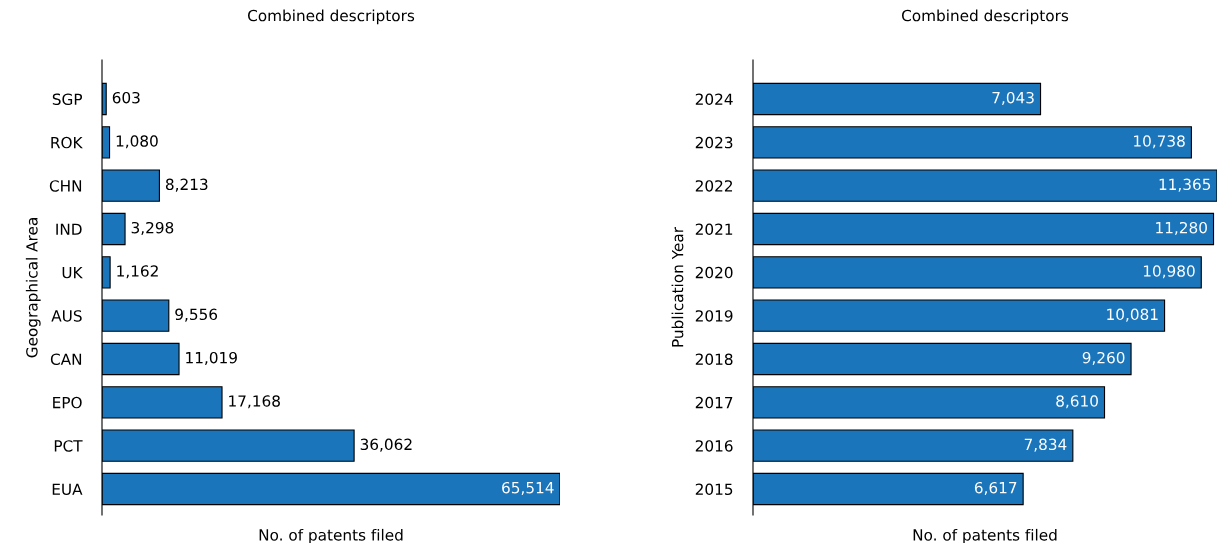  I want to click on data-label: 65,514, so click(528, 488).